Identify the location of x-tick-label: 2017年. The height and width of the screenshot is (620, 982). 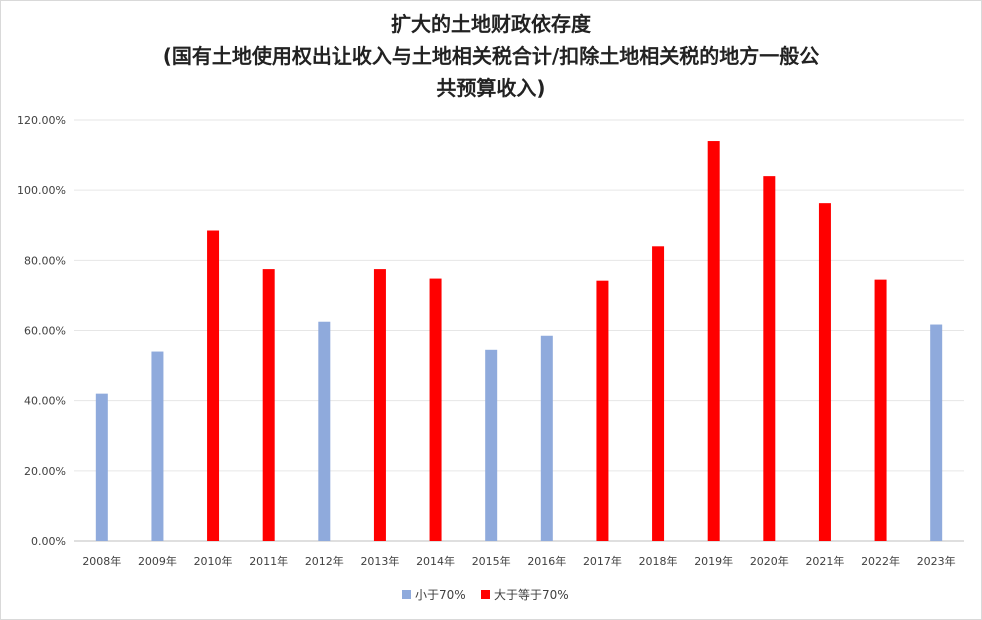
(602, 561).